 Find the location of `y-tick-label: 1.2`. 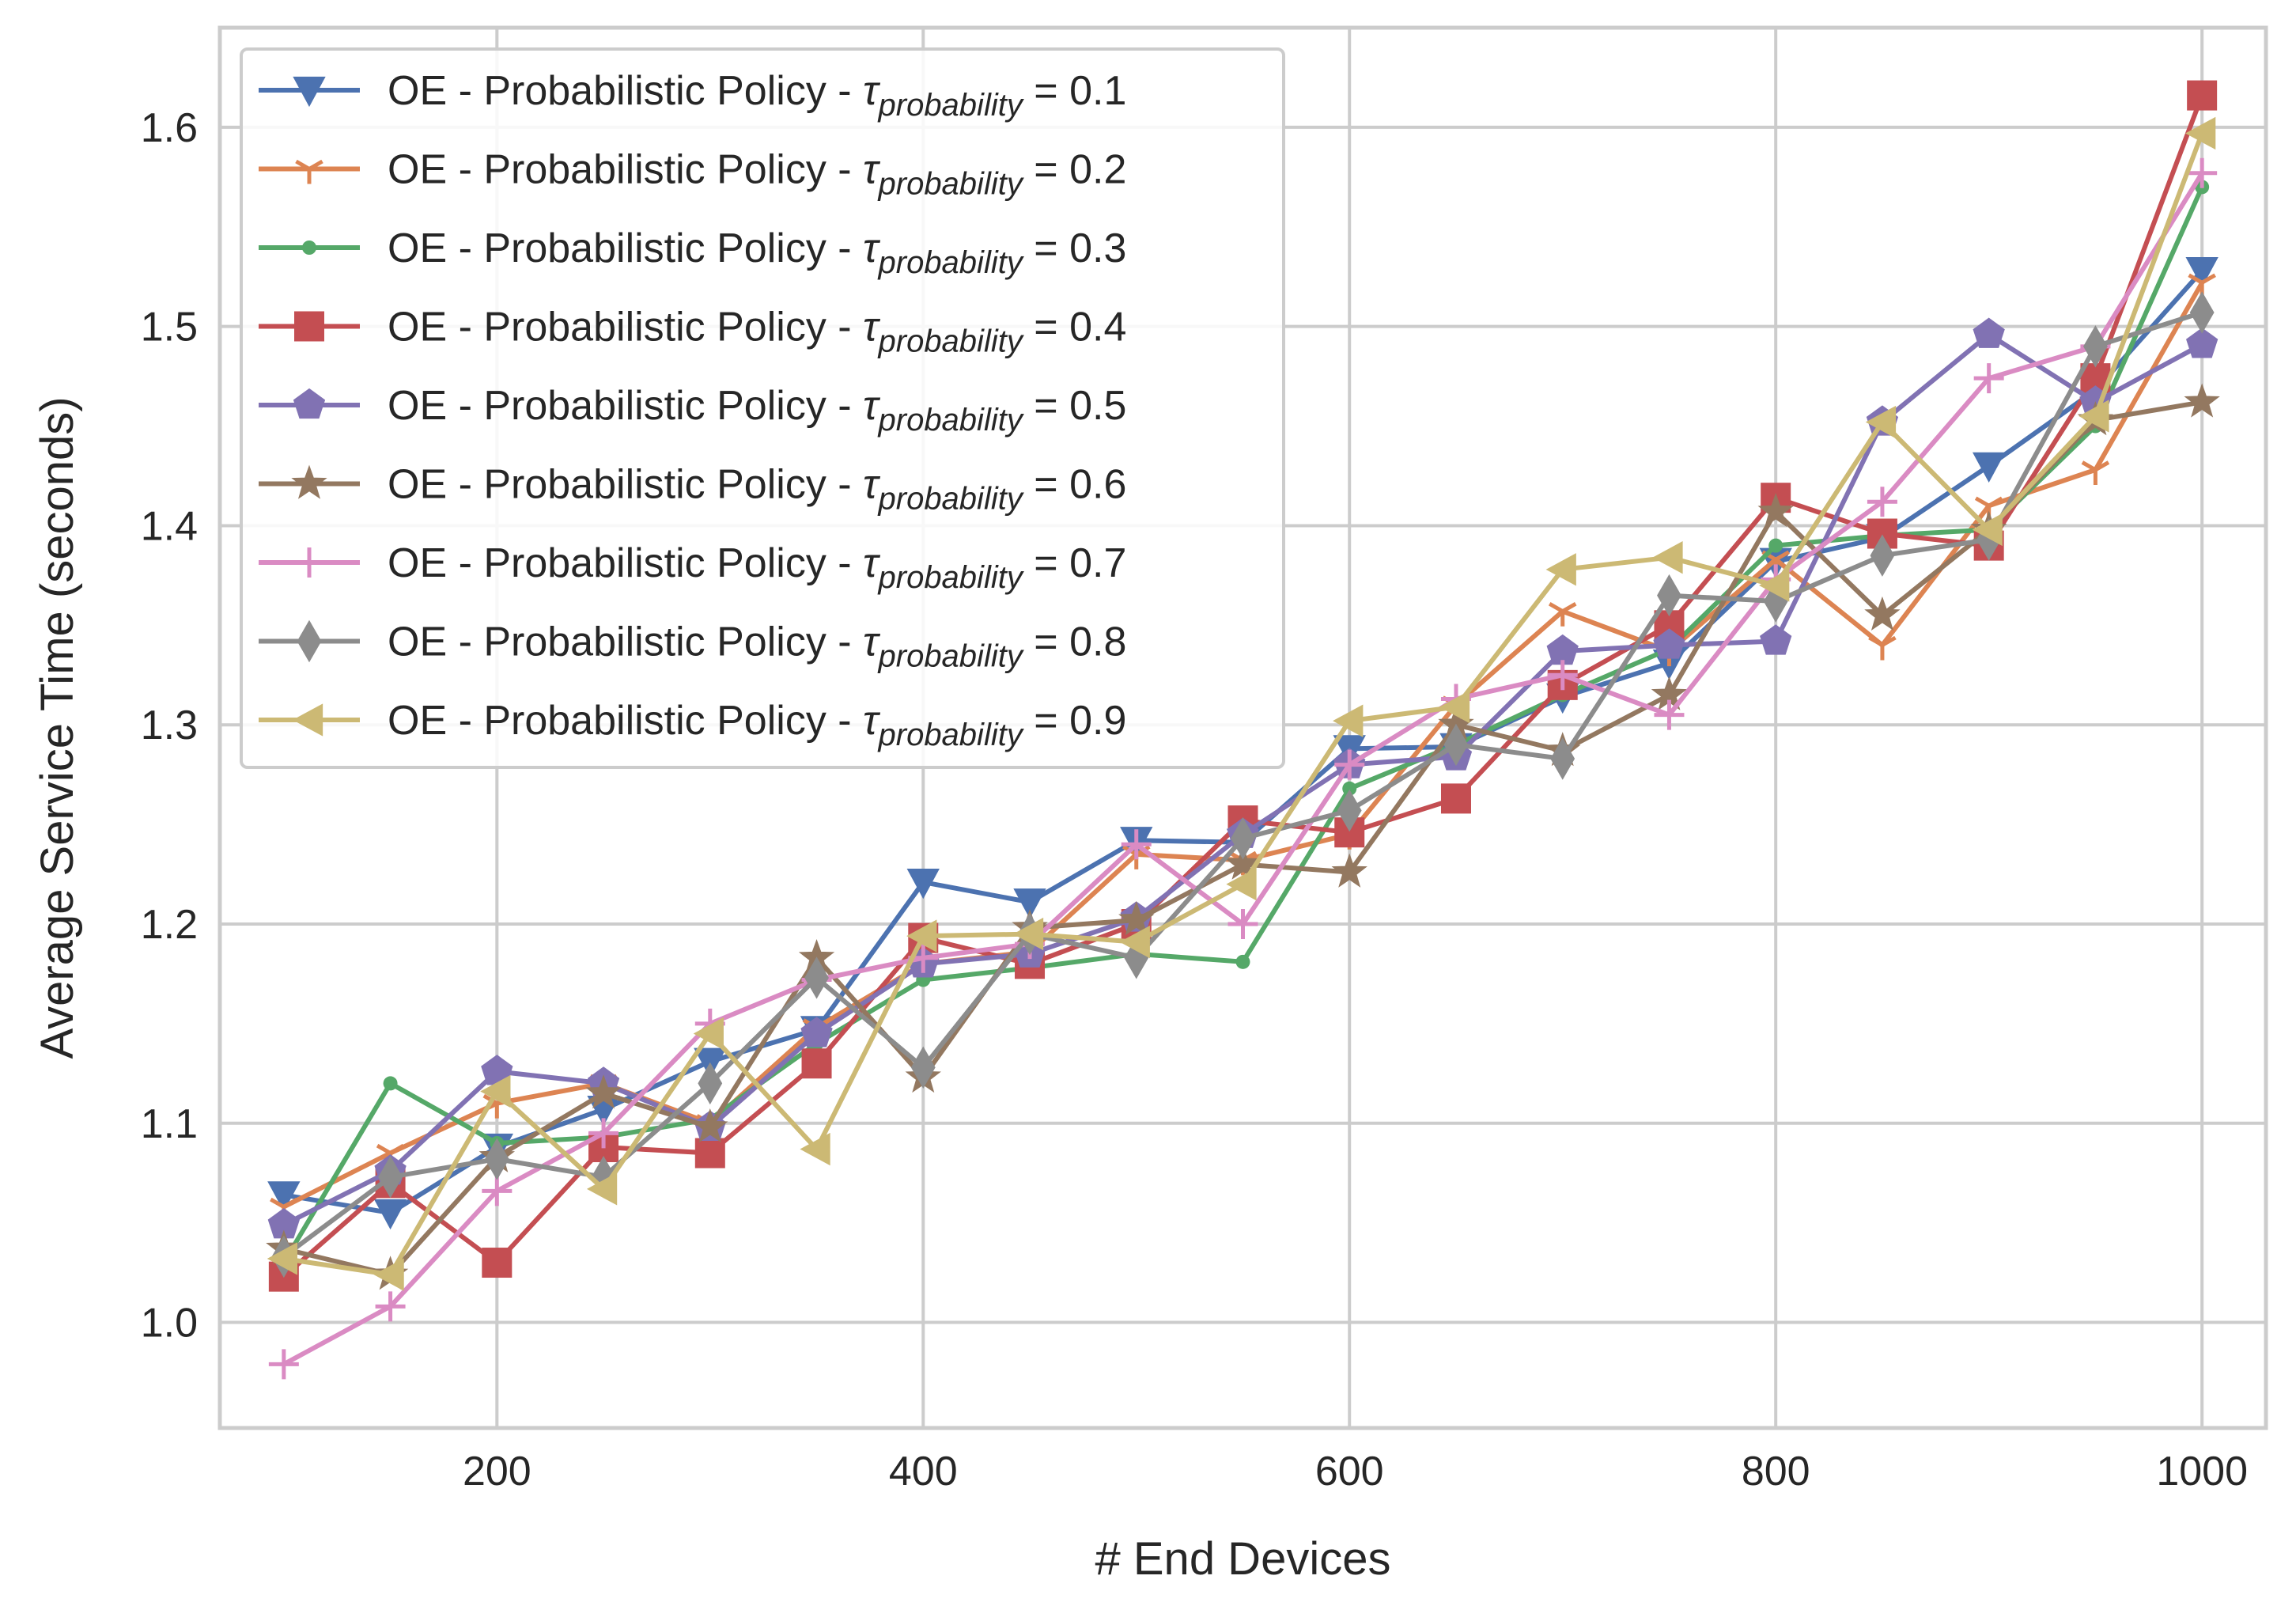

y-tick-label: 1.2 is located at coordinates (169, 925).